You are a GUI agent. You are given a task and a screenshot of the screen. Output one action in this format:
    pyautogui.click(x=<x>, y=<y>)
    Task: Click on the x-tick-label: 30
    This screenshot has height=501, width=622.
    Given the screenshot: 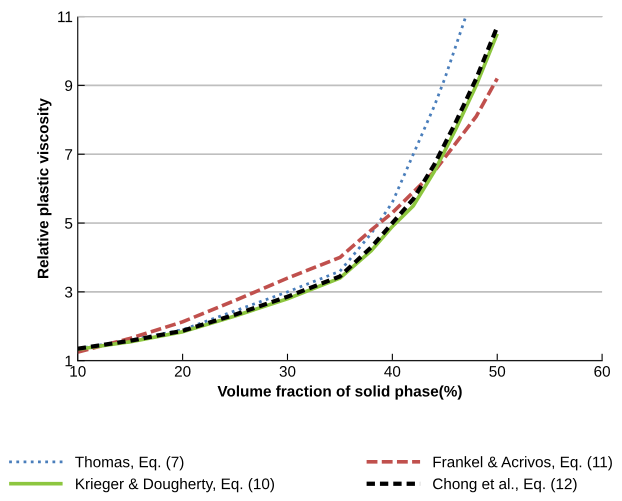 What is the action you would take?
    pyautogui.click(x=288, y=371)
    